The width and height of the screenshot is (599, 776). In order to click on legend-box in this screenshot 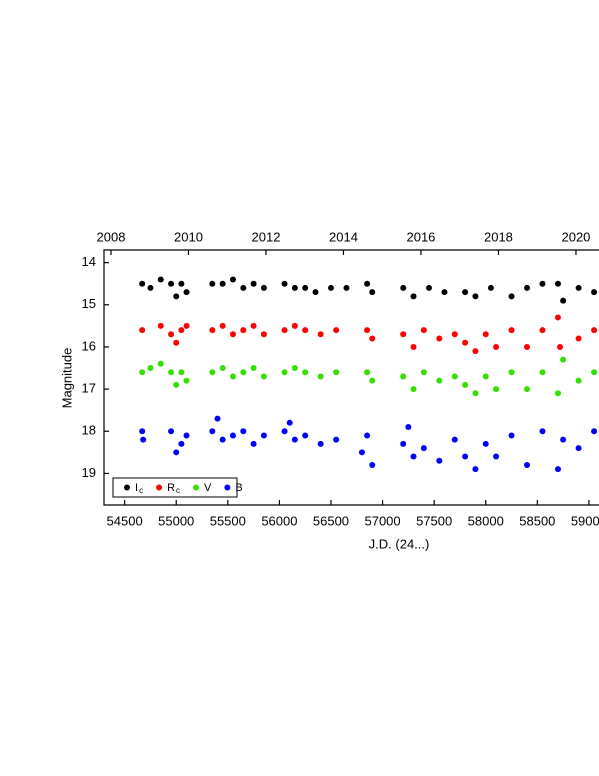, I will do `click(175, 487)`.